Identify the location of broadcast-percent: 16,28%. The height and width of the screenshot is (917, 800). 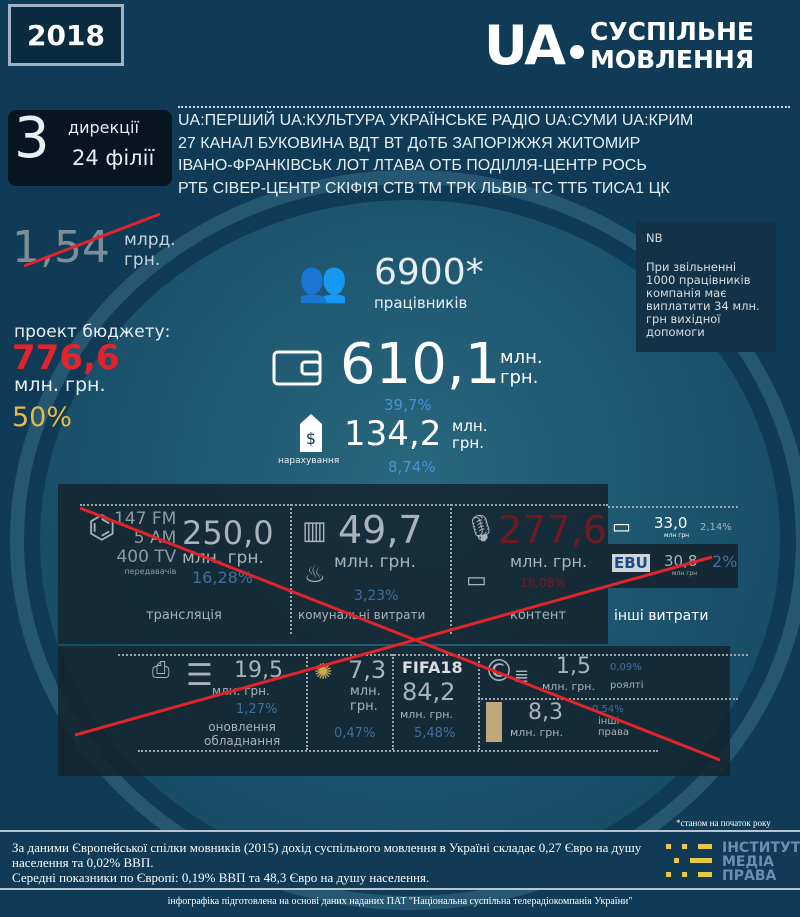
(223, 577).